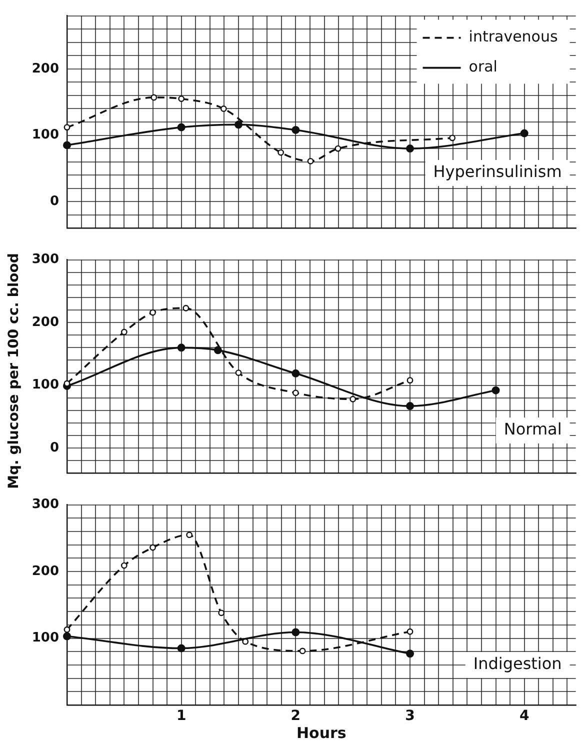 The image size is (581, 743). What do you see at coordinates (517, 664) in the screenshot?
I see `annotation: Indigestion` at bounding box center [517, 664].